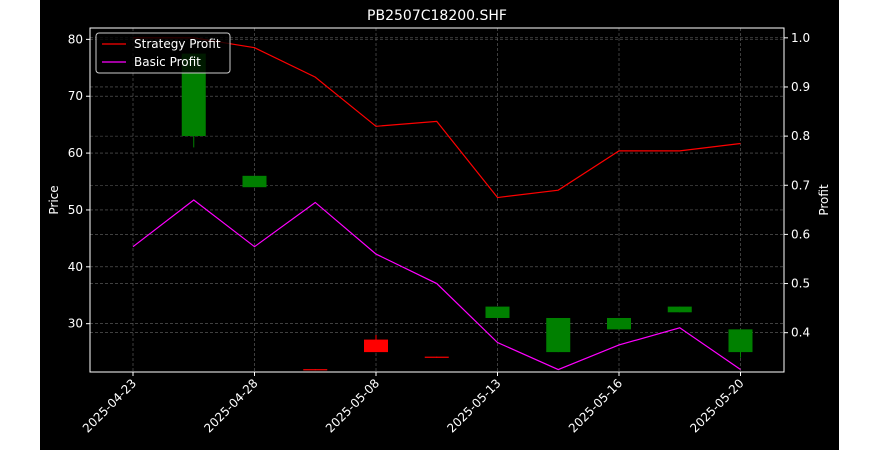 The width and height of the screenshot is (878, 455). Describe the element at coordinates (75, 324) in the screenshot. I see `y-tick-label-left: 30` at that location.